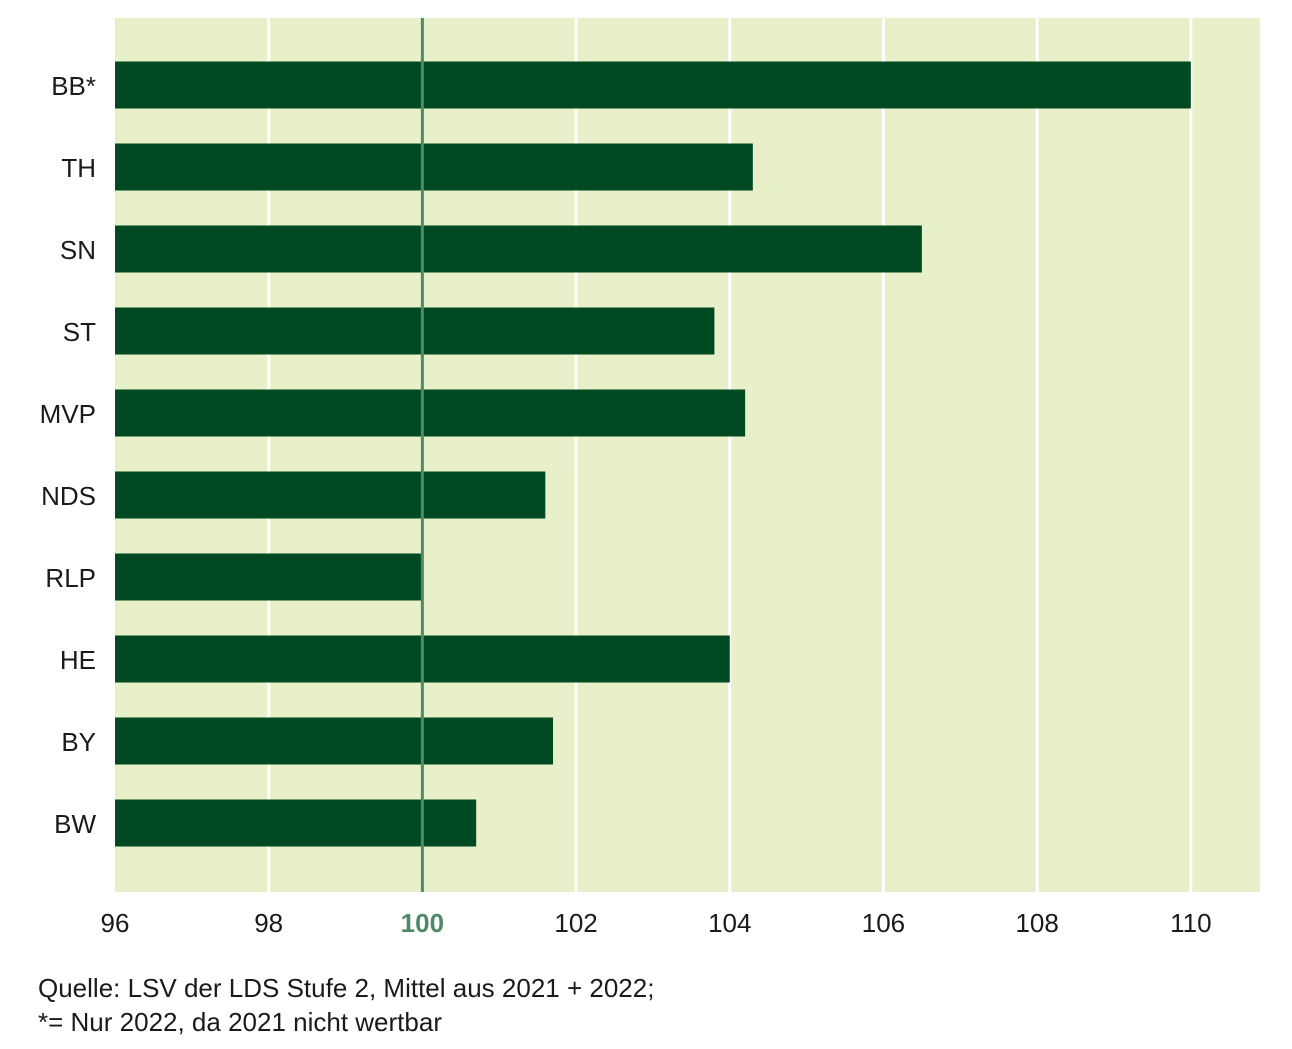 This screenshot has width=1292, height=1049. Describe the element at coordinates (1036, 923) in the screenshot. I see `x-tick-label: 108` at that location.